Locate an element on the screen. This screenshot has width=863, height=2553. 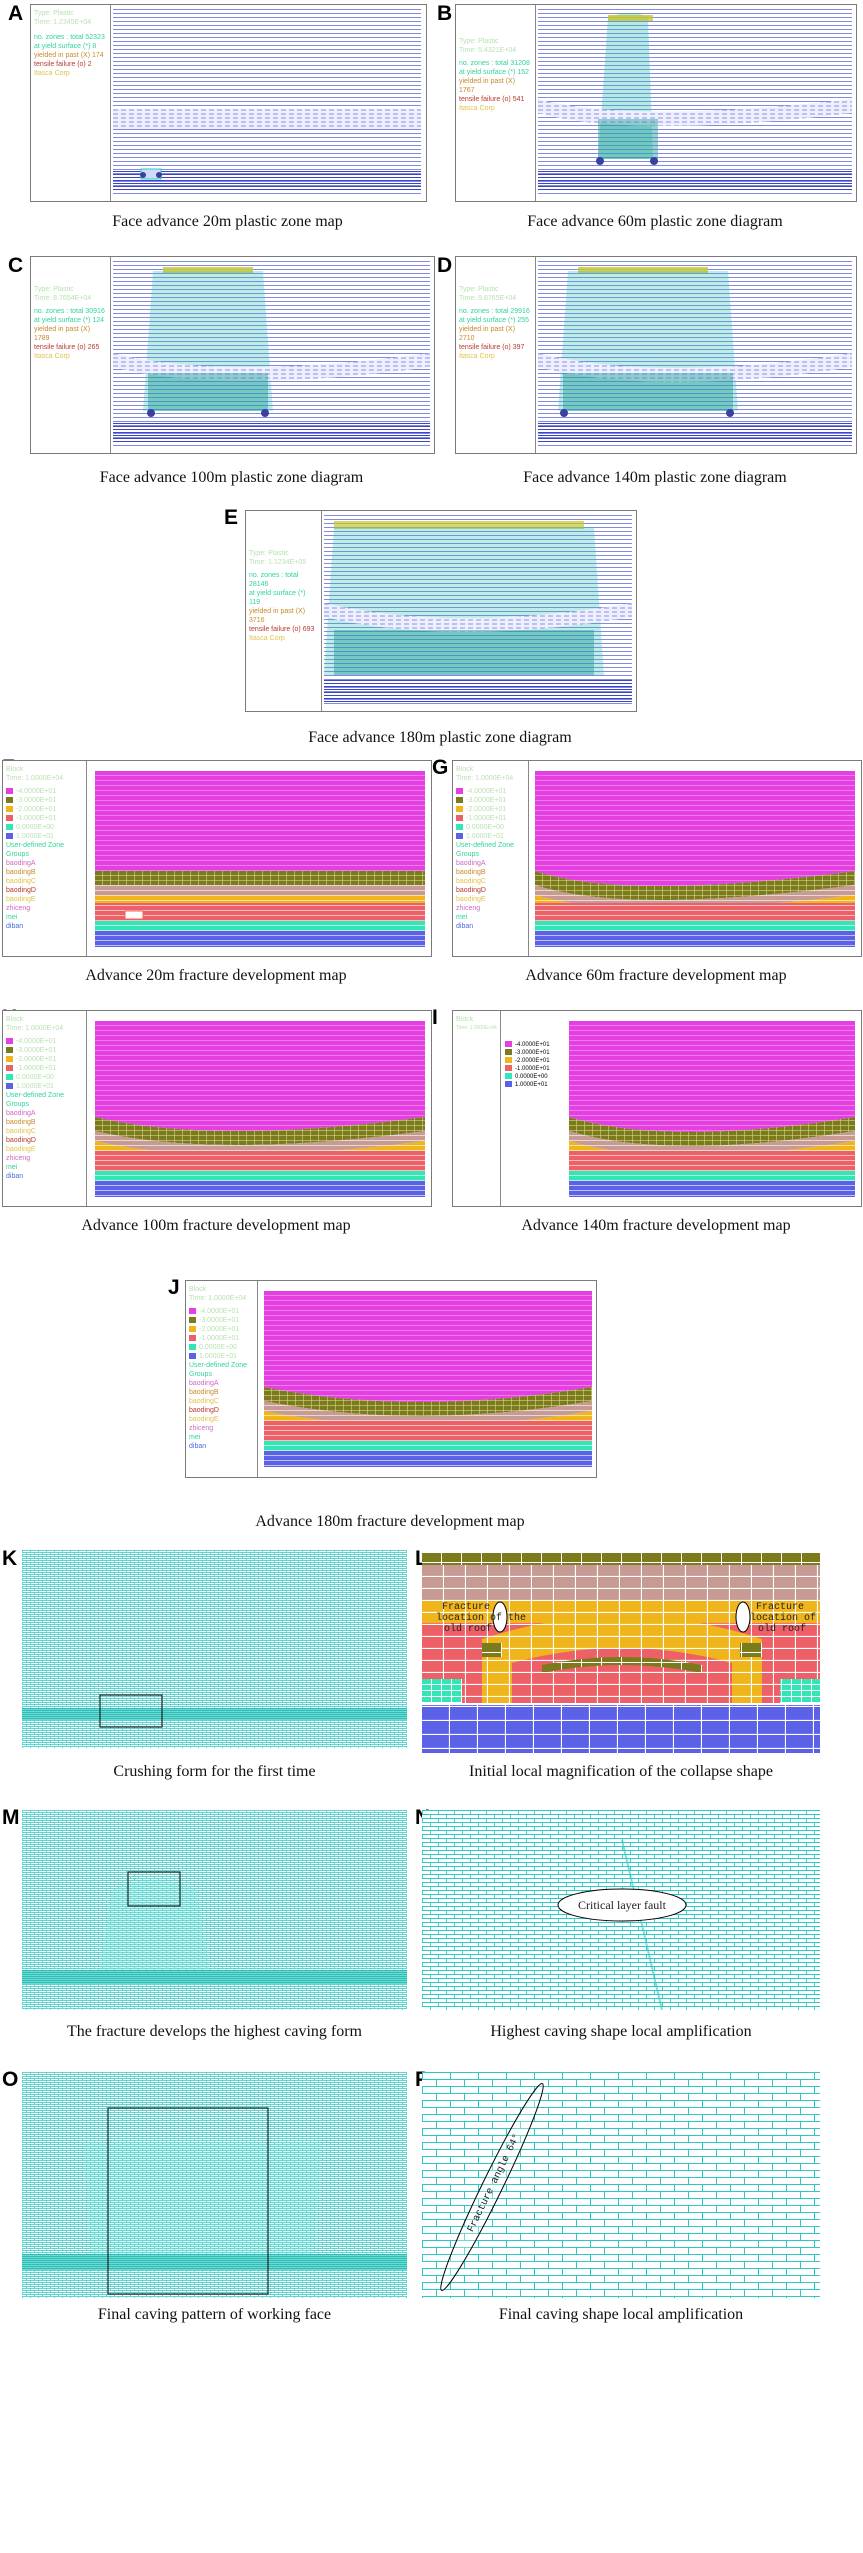
legend-zones-value: 30916 is located at coordinates (95, 311).